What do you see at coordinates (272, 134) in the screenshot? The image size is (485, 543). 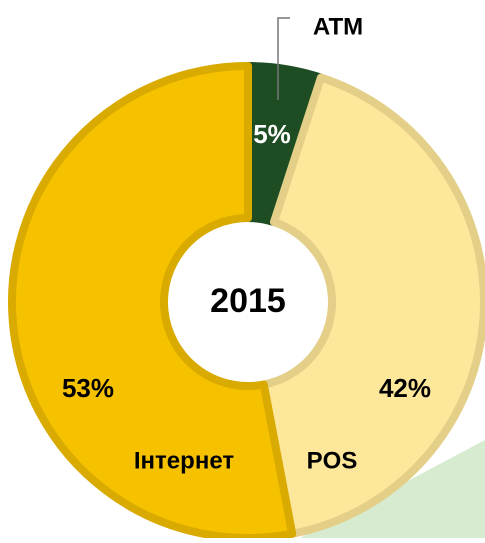 I see `value-label: 5%` at bounding box center [272, 134].